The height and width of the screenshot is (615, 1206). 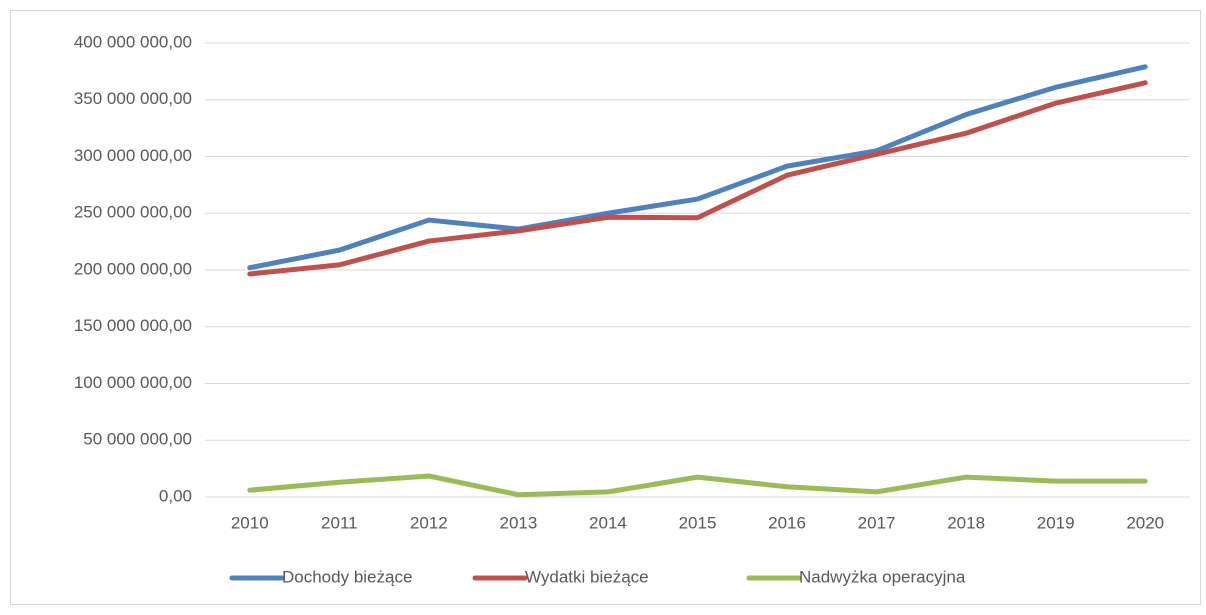 I want to click on x-tick-label: 2015, so click(x=698, y=522).